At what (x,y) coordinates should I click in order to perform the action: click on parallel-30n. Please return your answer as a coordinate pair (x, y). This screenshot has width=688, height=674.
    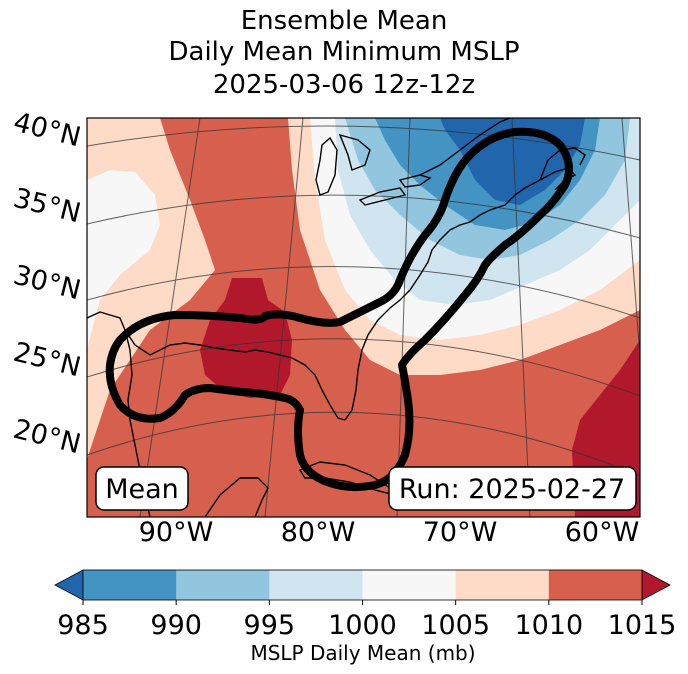
    Looking at the image, I should click on (363, 292).